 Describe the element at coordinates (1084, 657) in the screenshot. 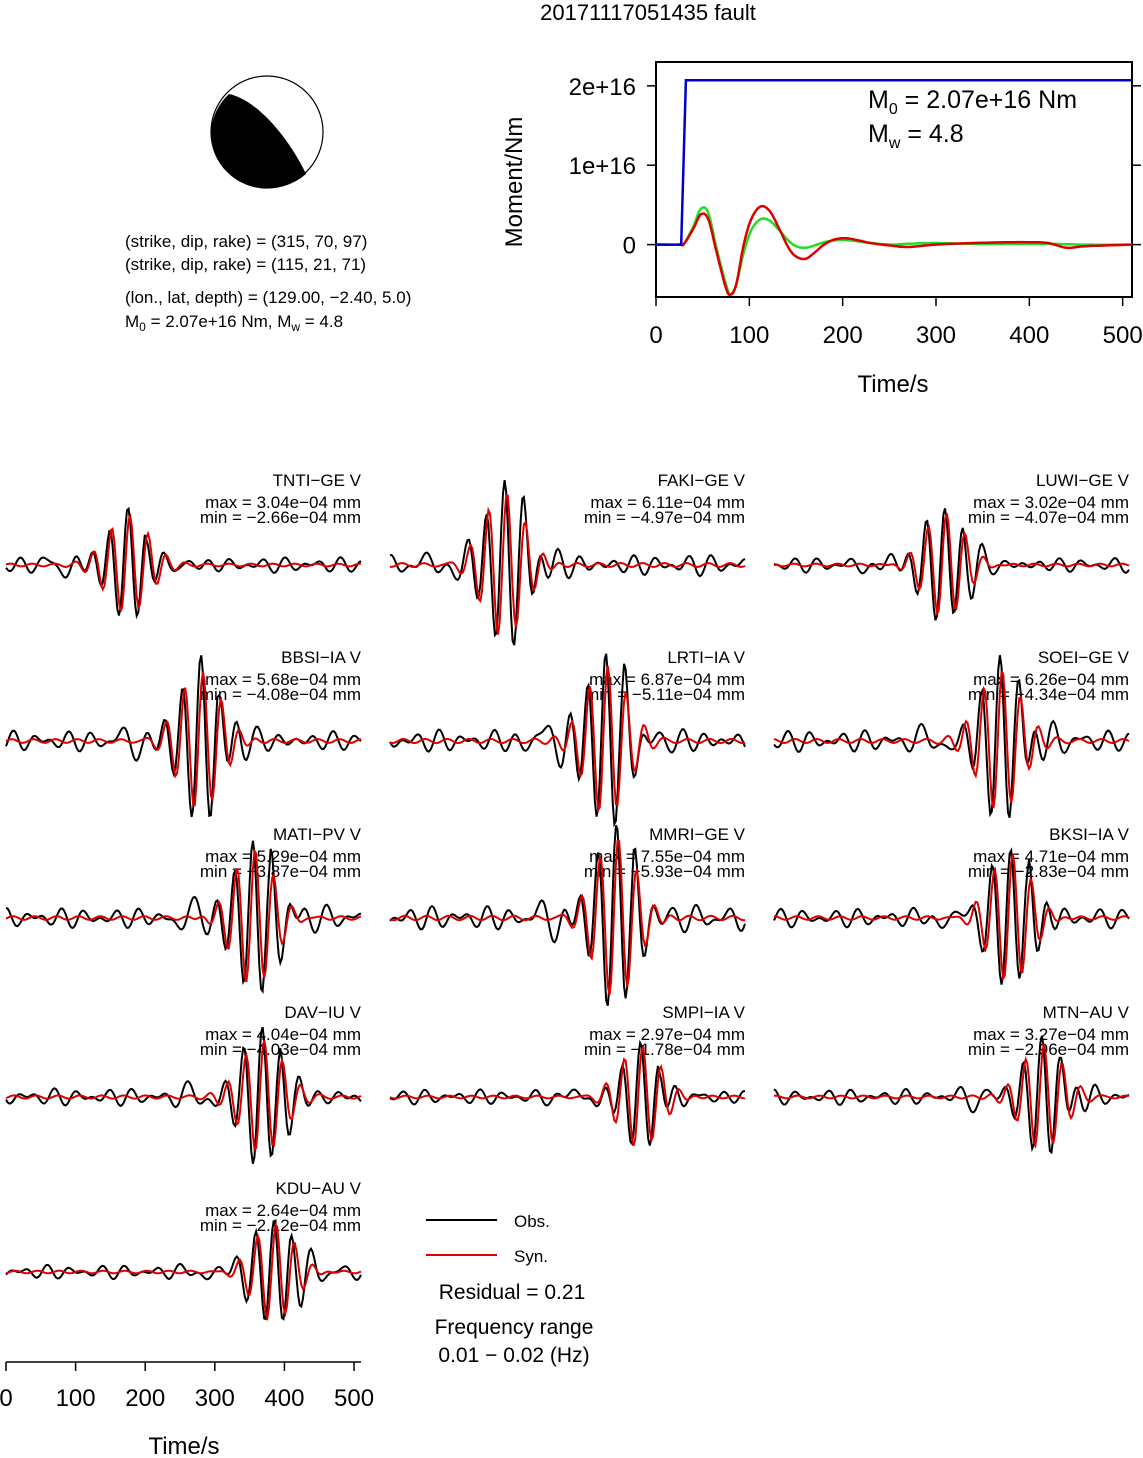

I see `station-name: SOEI−GE V` at that location.